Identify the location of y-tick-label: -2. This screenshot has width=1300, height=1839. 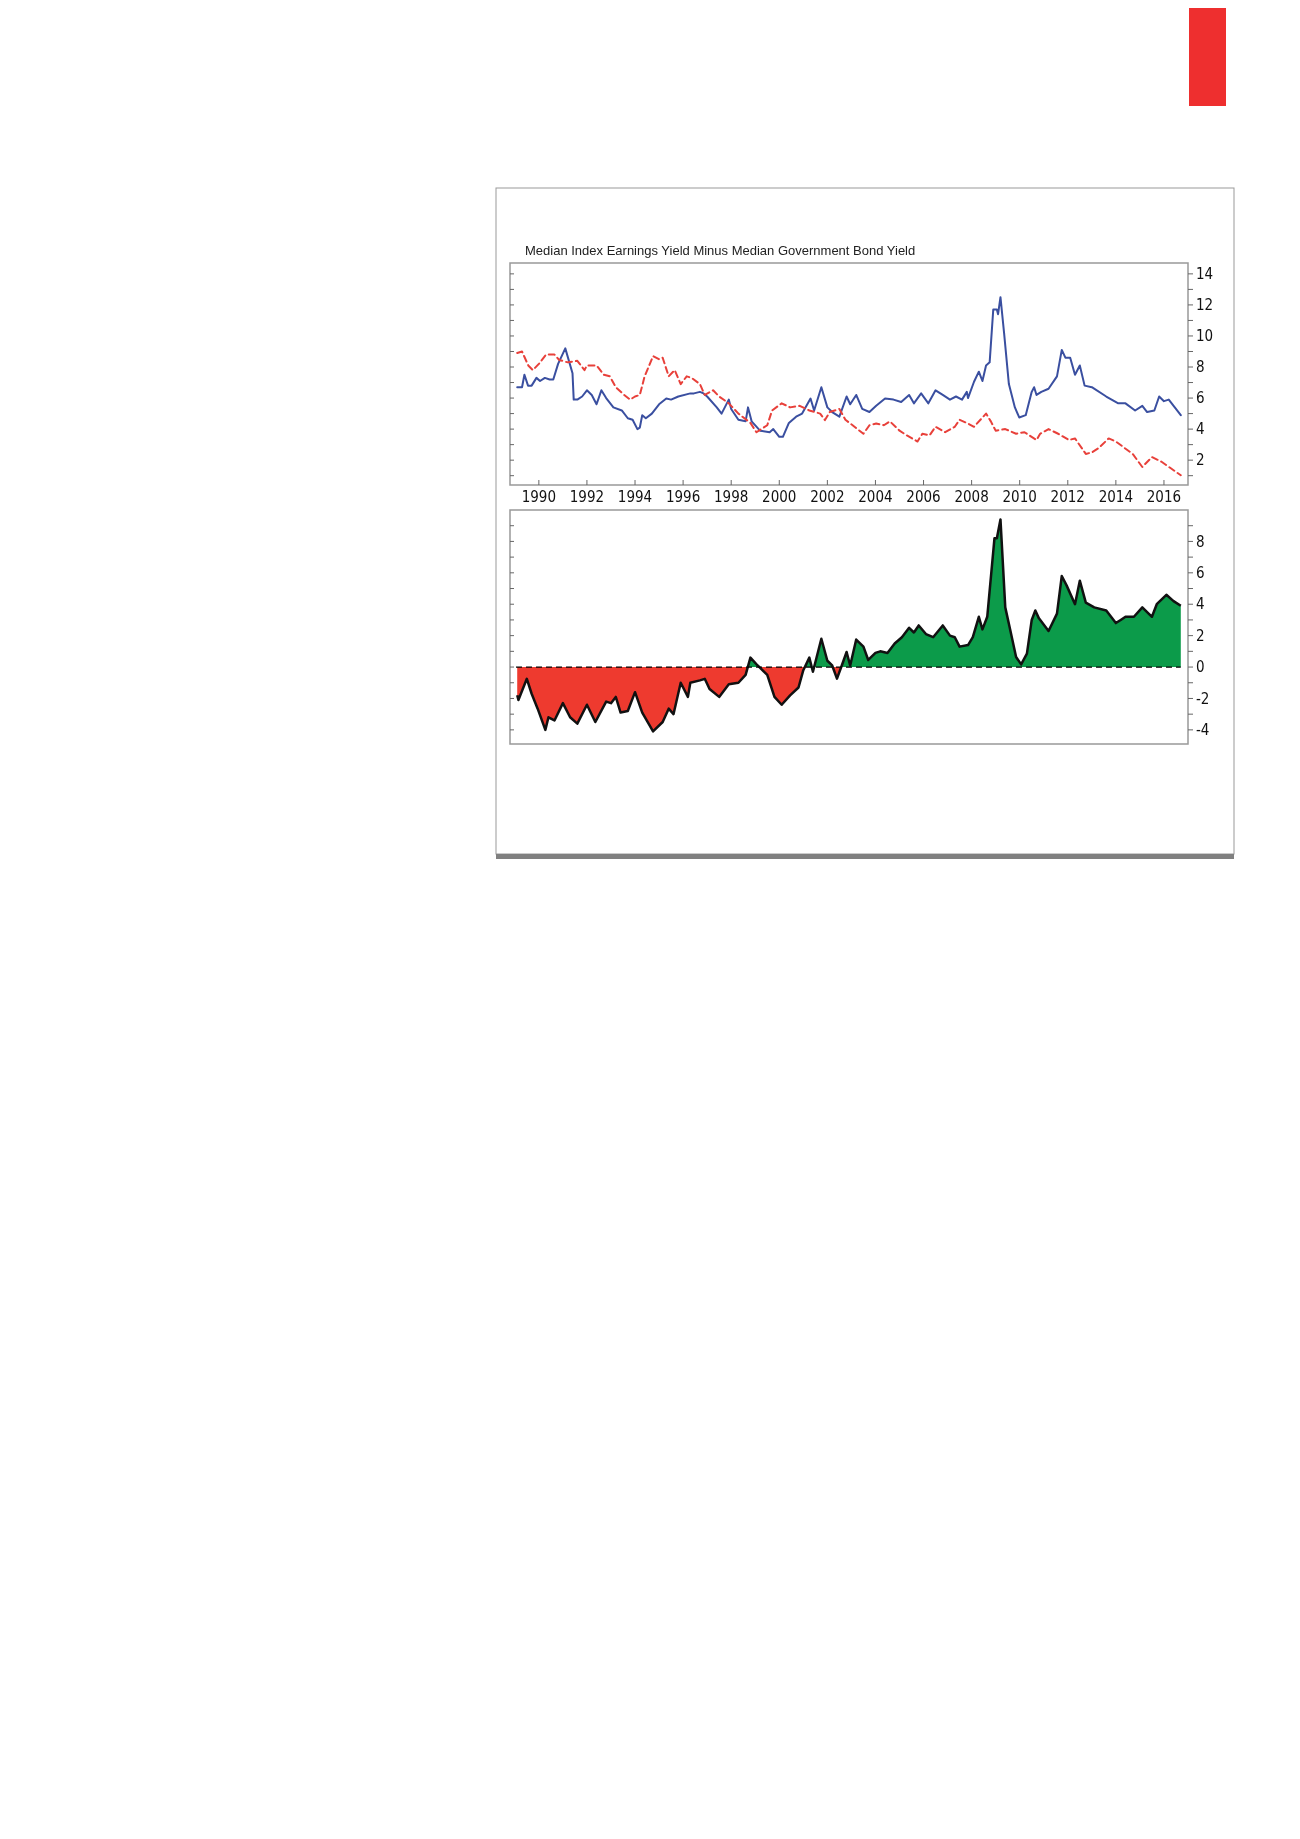
(1203, 698).